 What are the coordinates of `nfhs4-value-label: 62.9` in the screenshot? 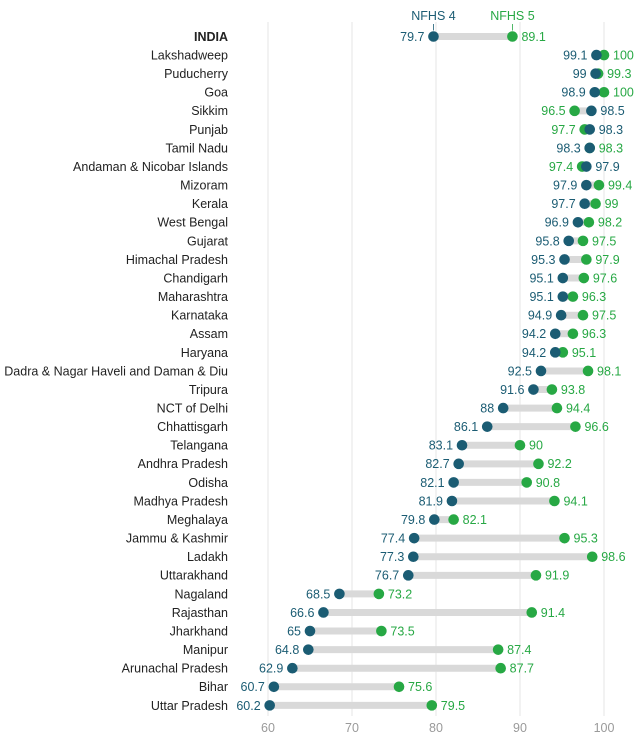 It's located at (271, 669).